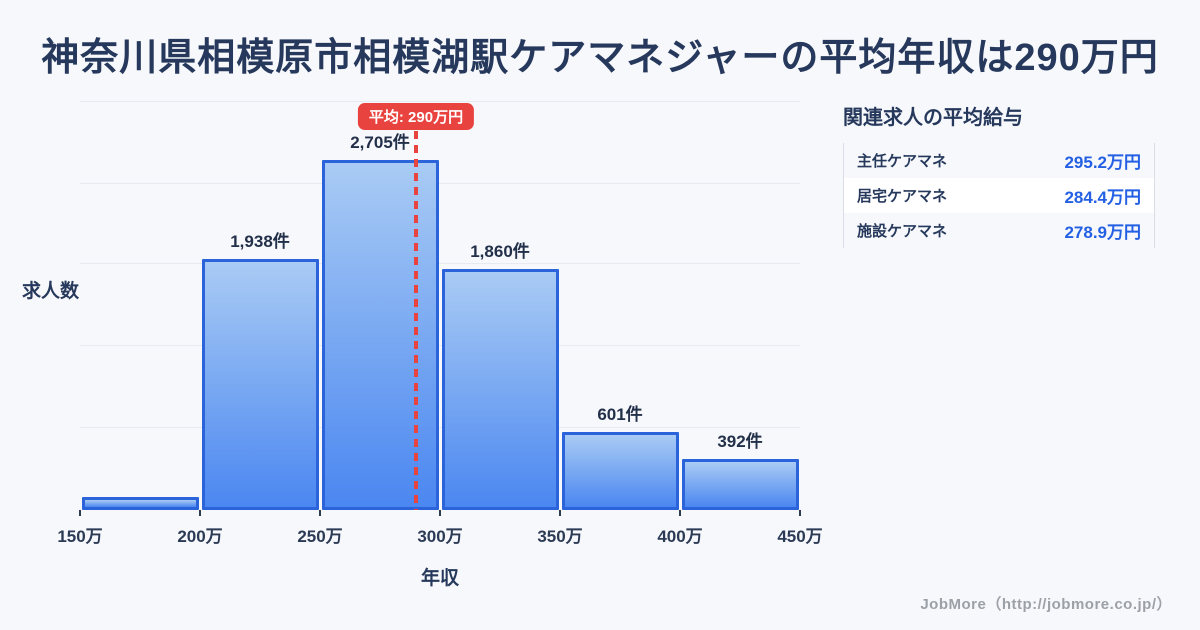  What do you see at coordinates (999, 160) in the screenshot?
I see `salary-table-row: 主任ケアマネ 295.2万円` at bounding box center [999, 160].